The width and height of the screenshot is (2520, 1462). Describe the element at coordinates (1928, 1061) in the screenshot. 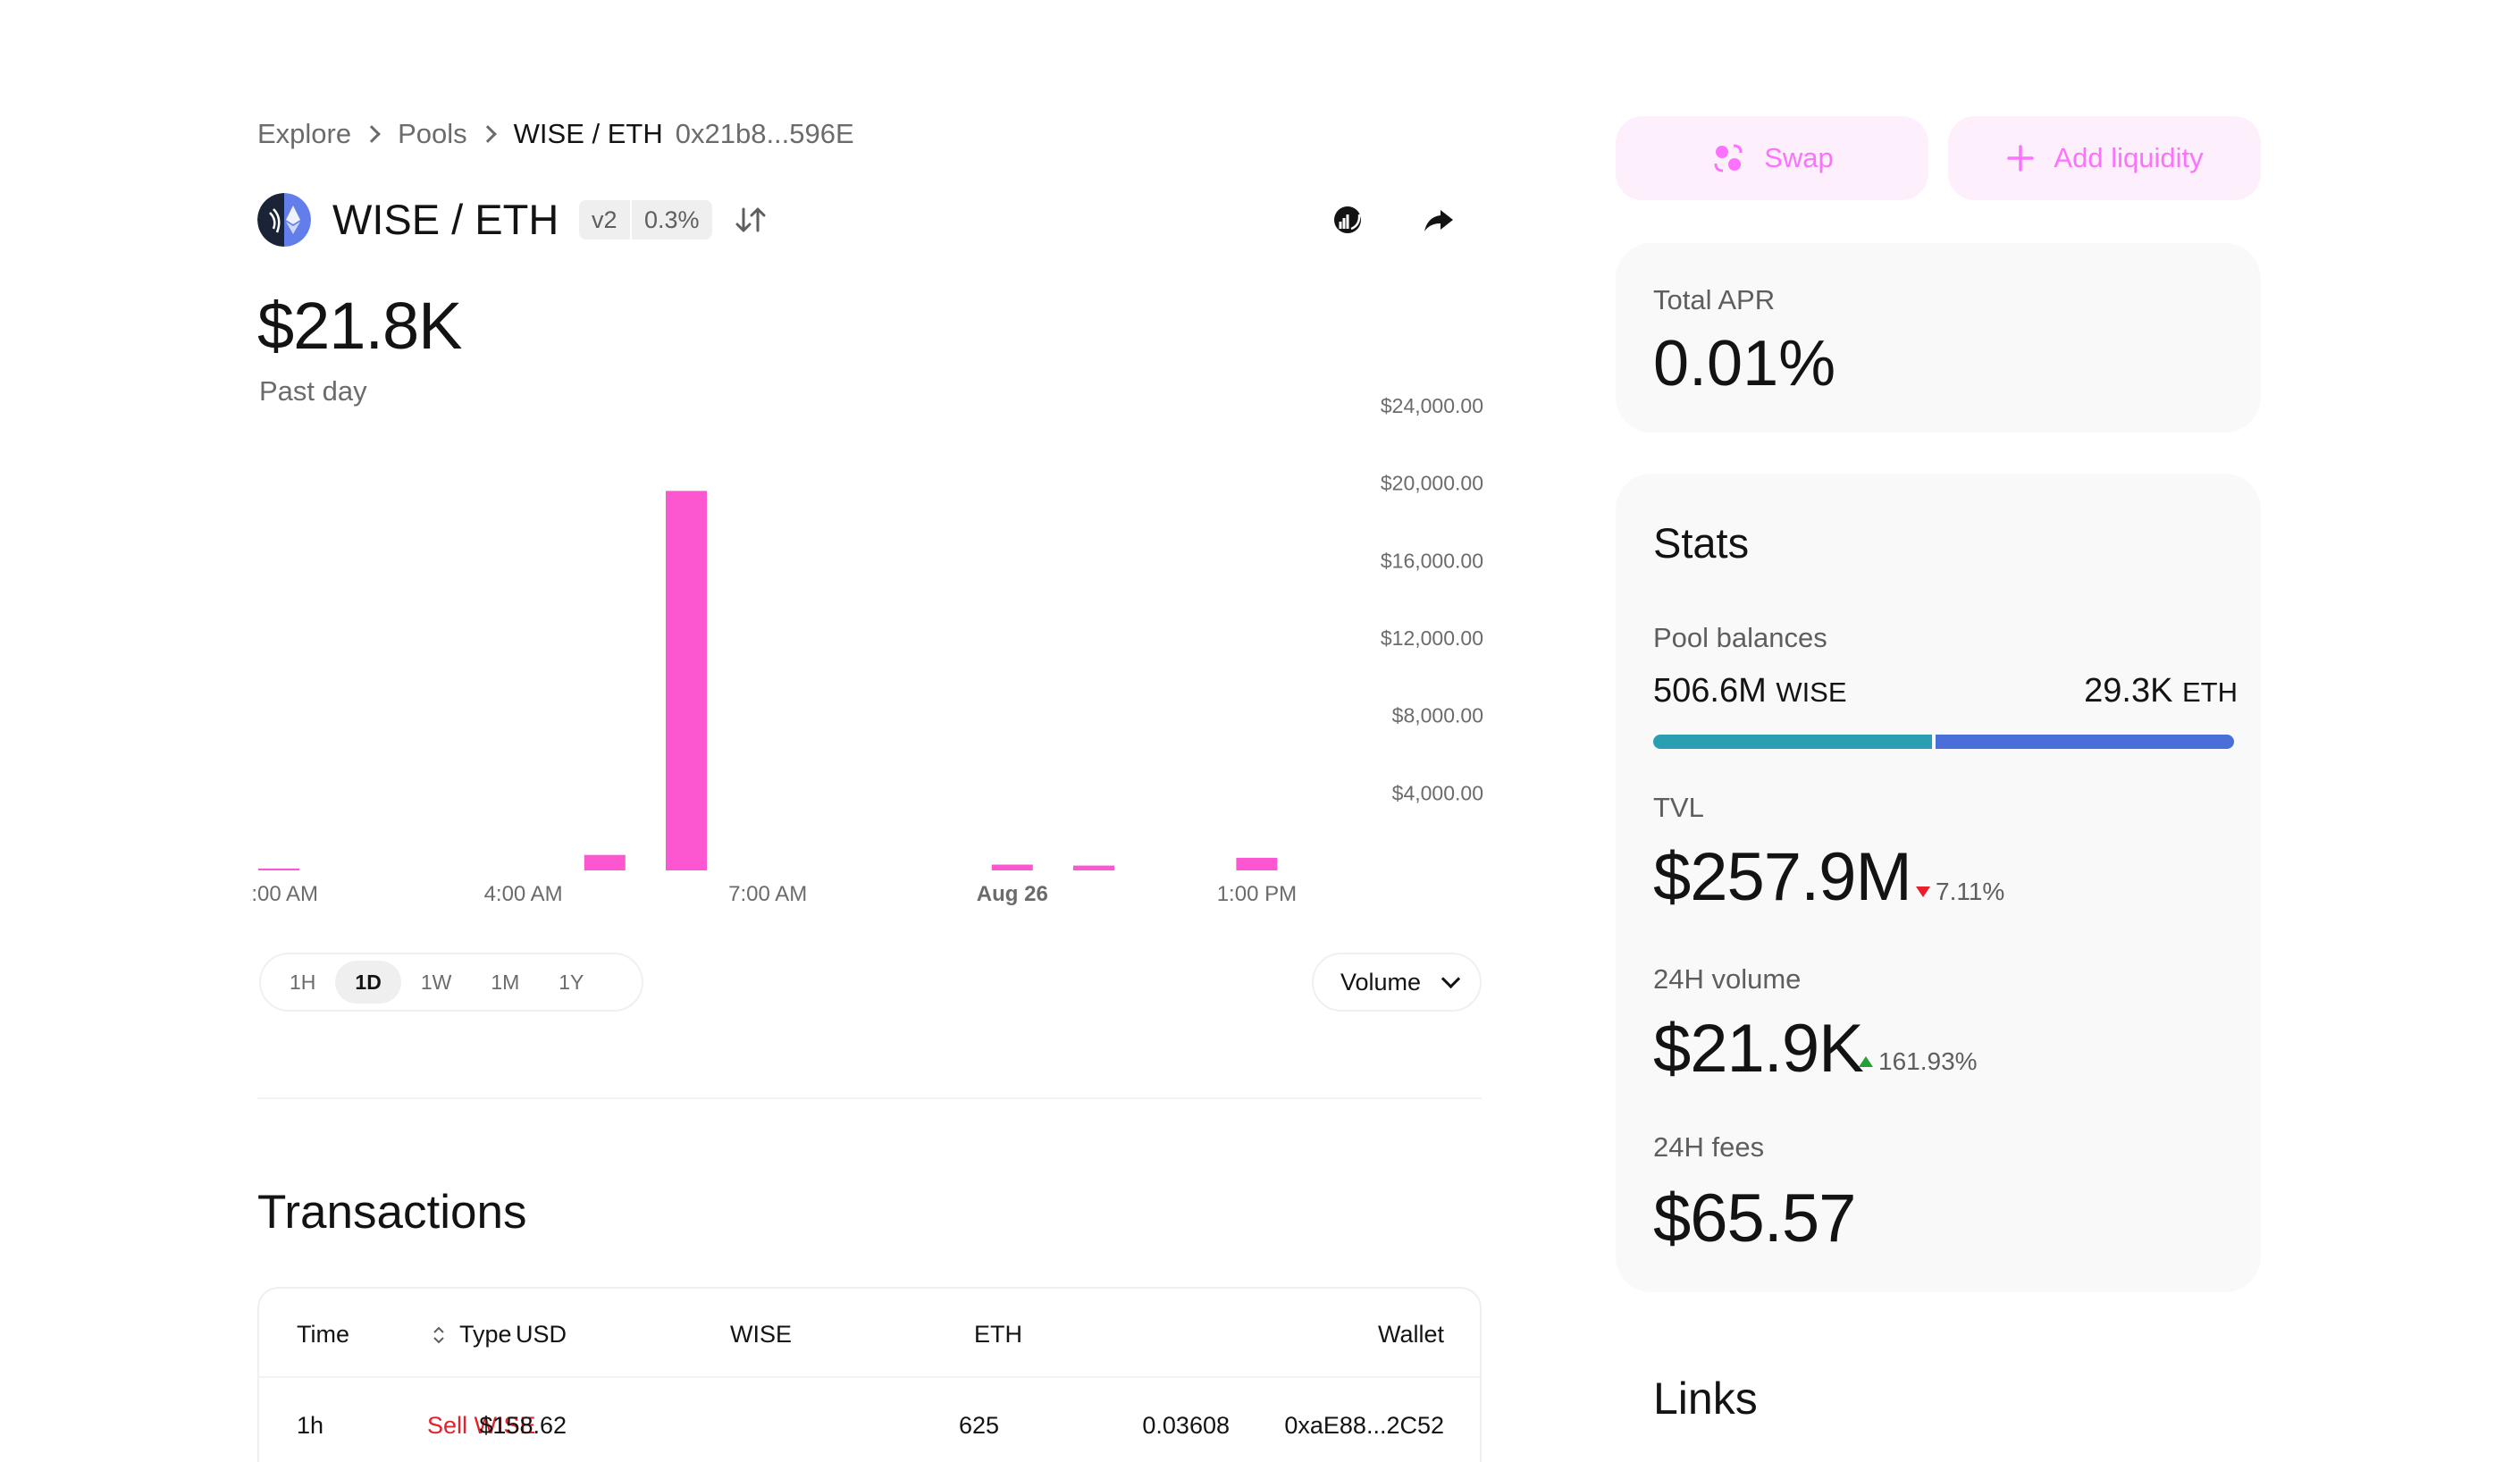

I see `volume-change-value: 161.93%` at that location.